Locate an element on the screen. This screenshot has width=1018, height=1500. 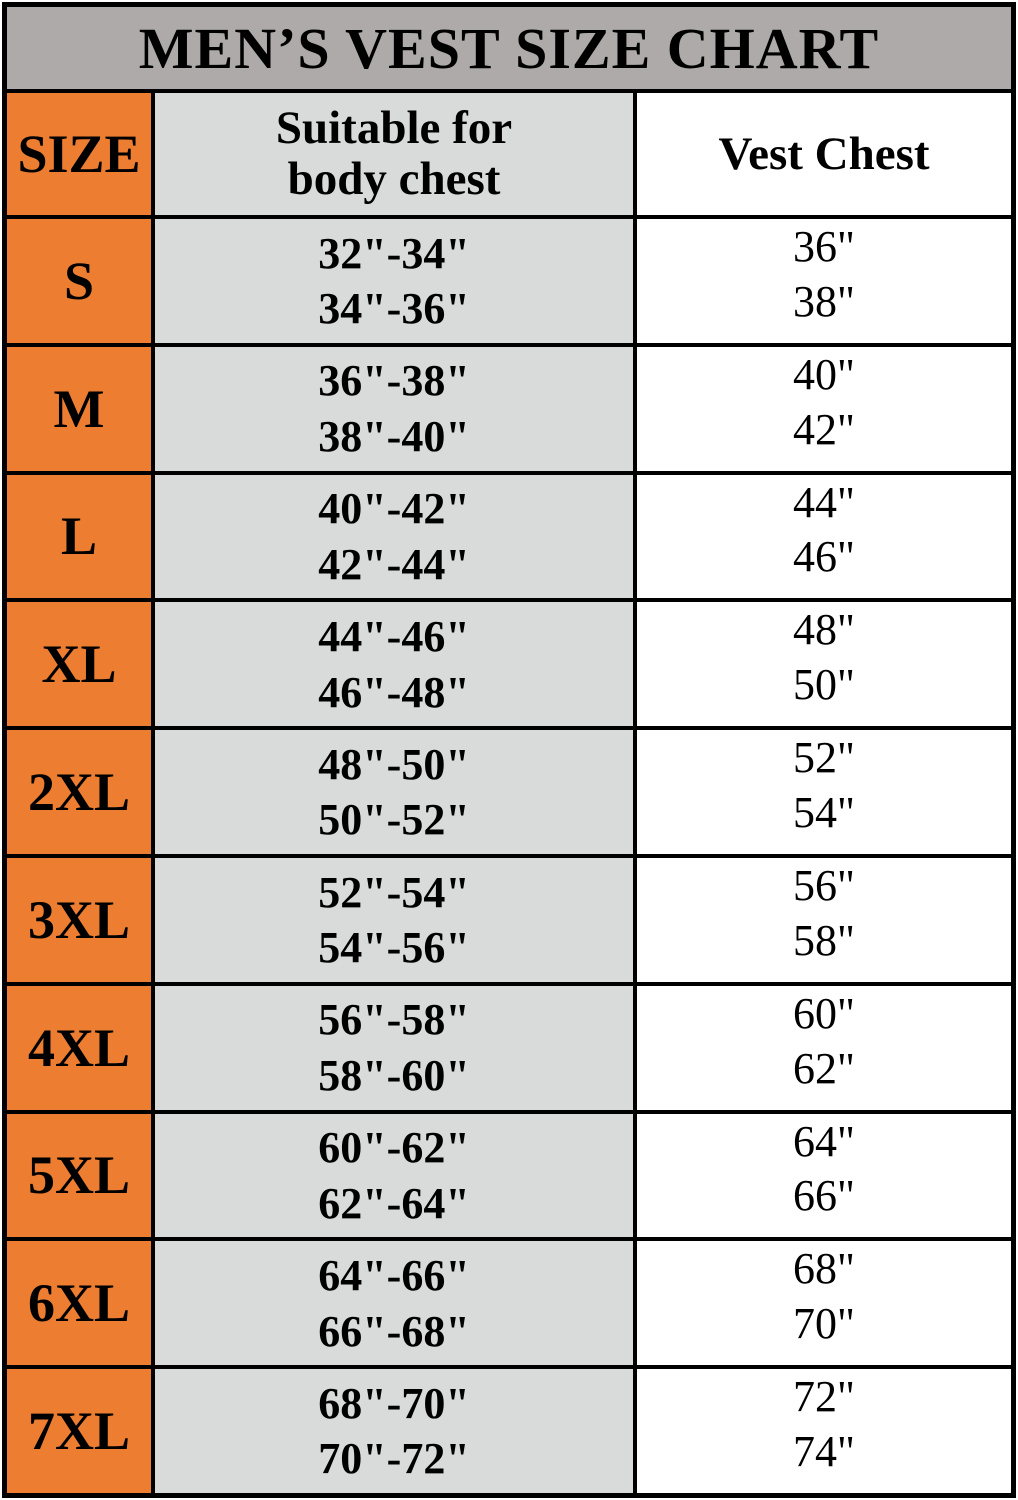
body-chest-cell: 64"-66" 66"-68" is located at coordinates (394, 1303).